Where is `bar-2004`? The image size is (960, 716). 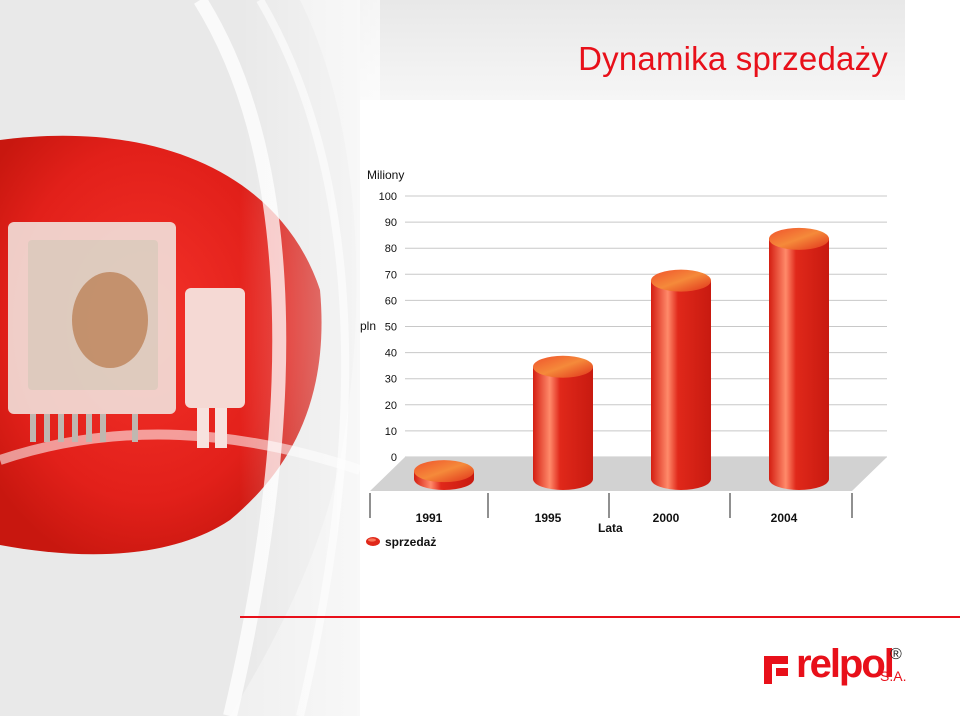 bar-2004 is located at coordinates (799, 358).